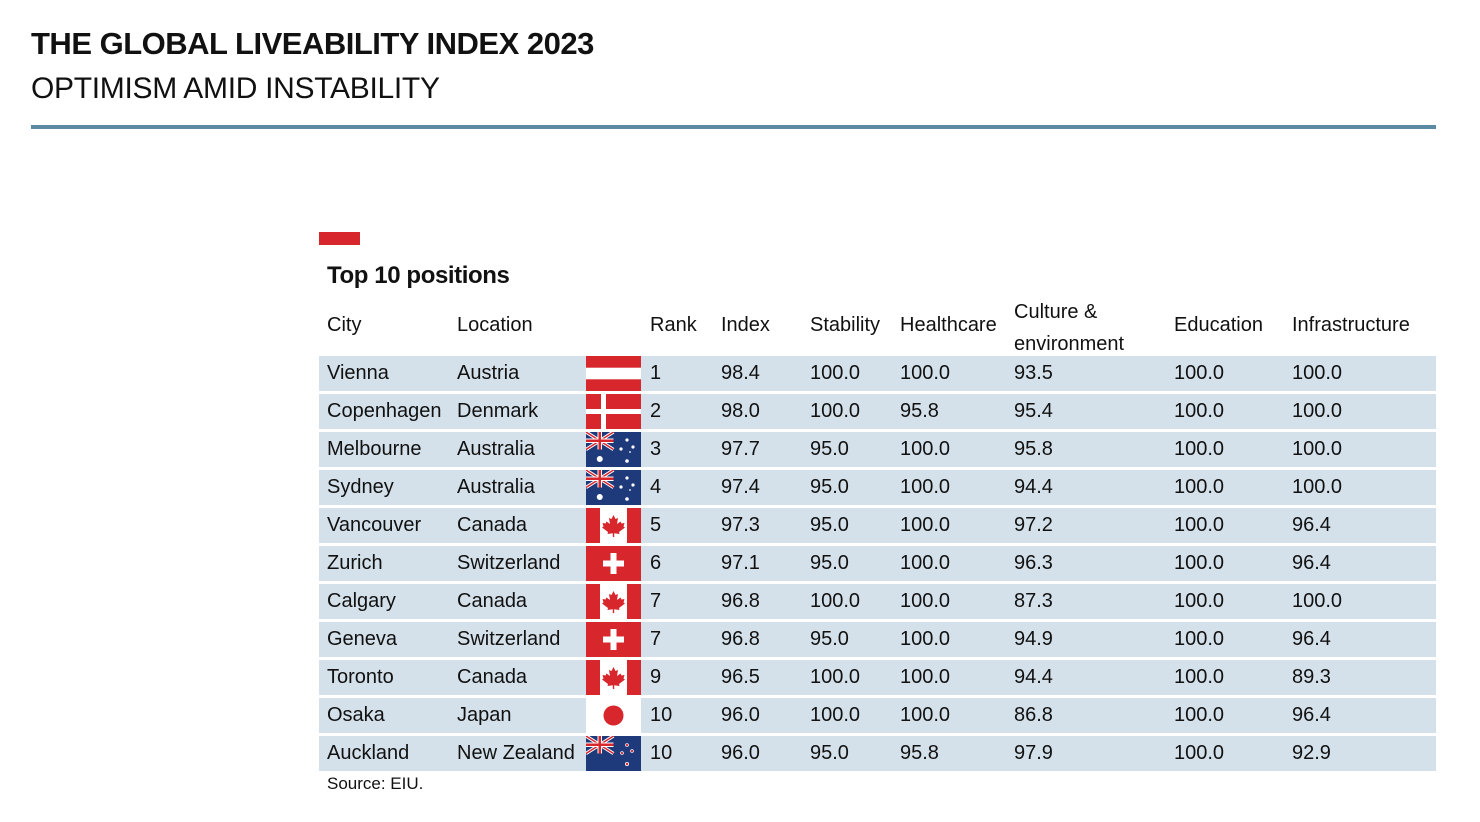  I want to click on header-city: City, so click(344, 325).